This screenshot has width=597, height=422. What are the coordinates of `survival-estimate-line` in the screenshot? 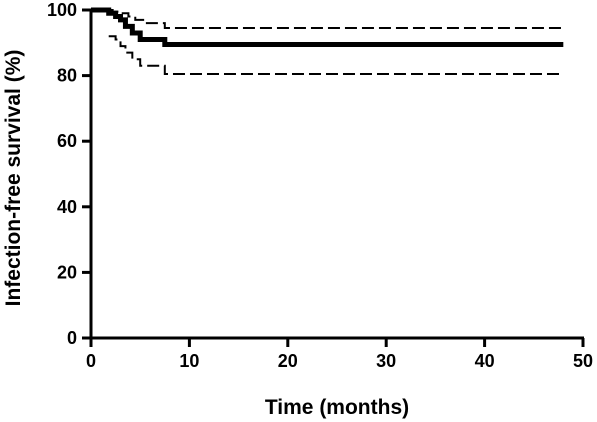 It's located at (327, 27).